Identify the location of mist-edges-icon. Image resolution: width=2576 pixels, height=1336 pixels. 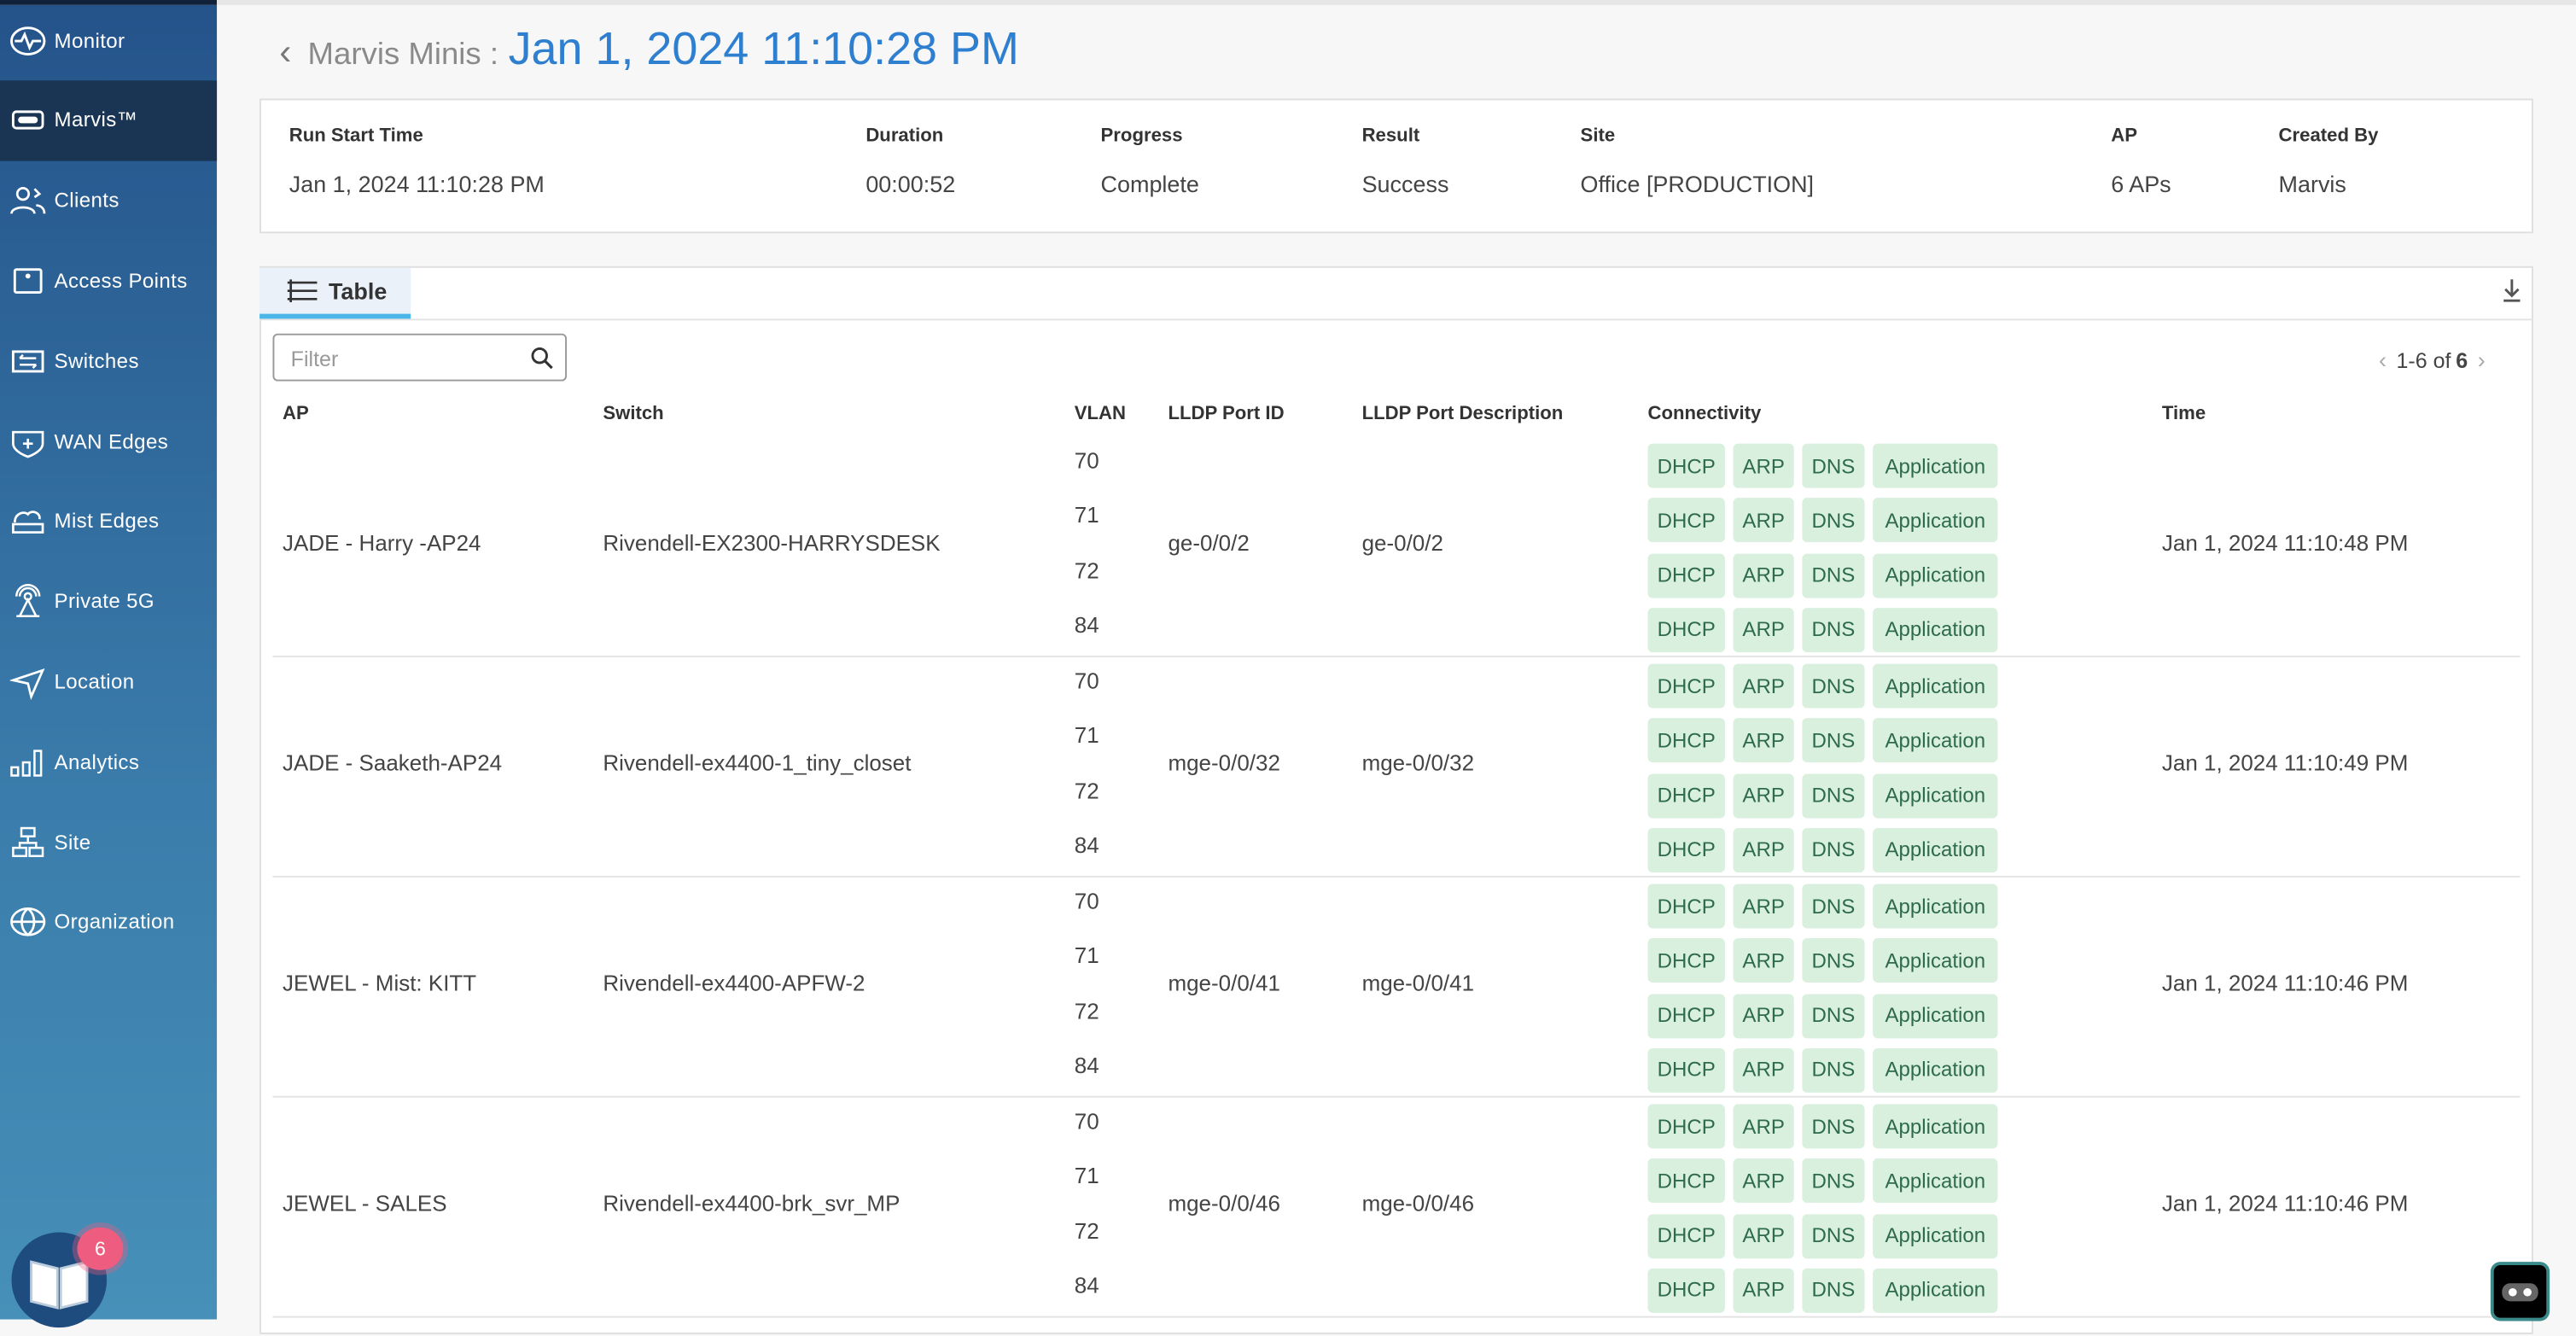
(28, 522).